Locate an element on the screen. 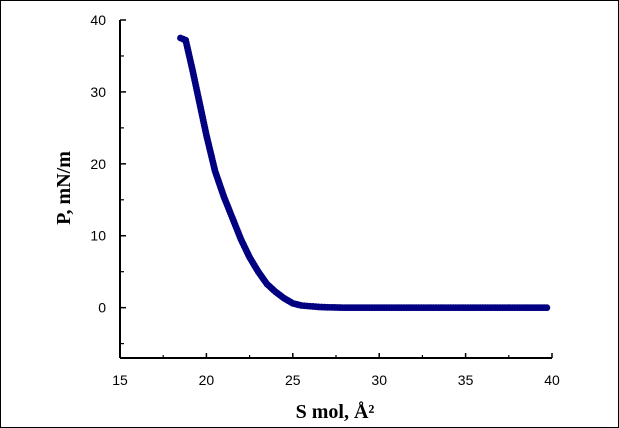  data-point is located at coordinates (547, 308).